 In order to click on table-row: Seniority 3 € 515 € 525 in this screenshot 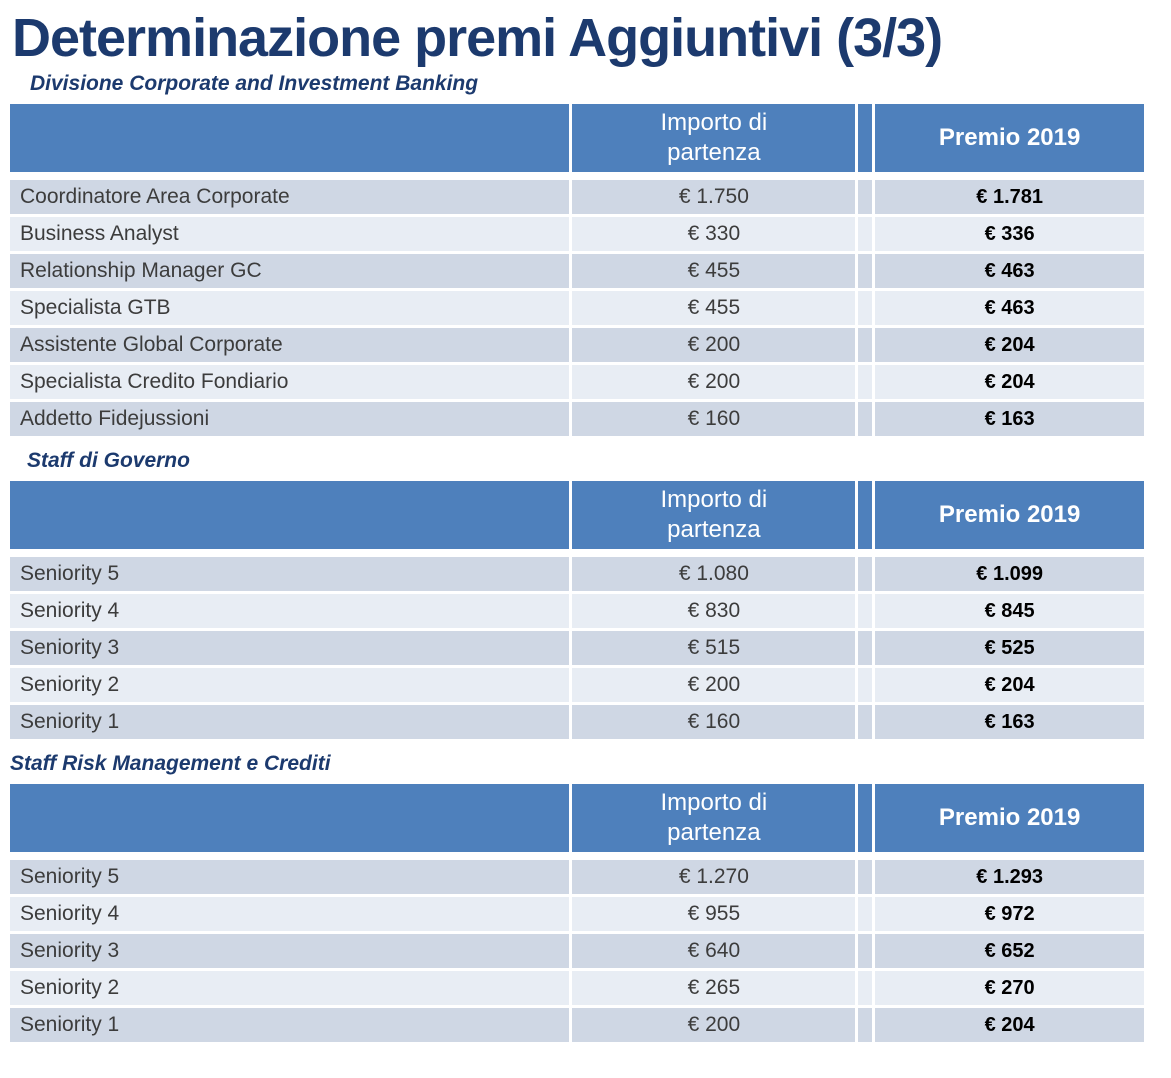, I will do `click(577, 648)`.